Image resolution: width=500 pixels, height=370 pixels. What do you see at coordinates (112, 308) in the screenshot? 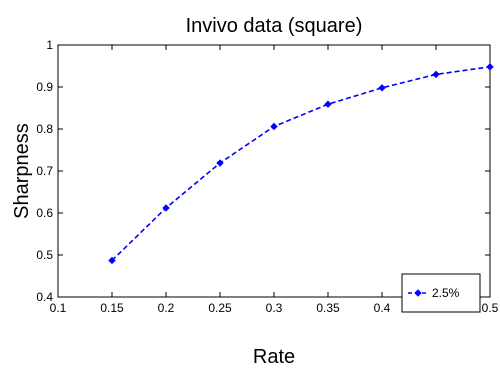
I see `x-tick-label: 0.15` at bounding box center [112, 308].